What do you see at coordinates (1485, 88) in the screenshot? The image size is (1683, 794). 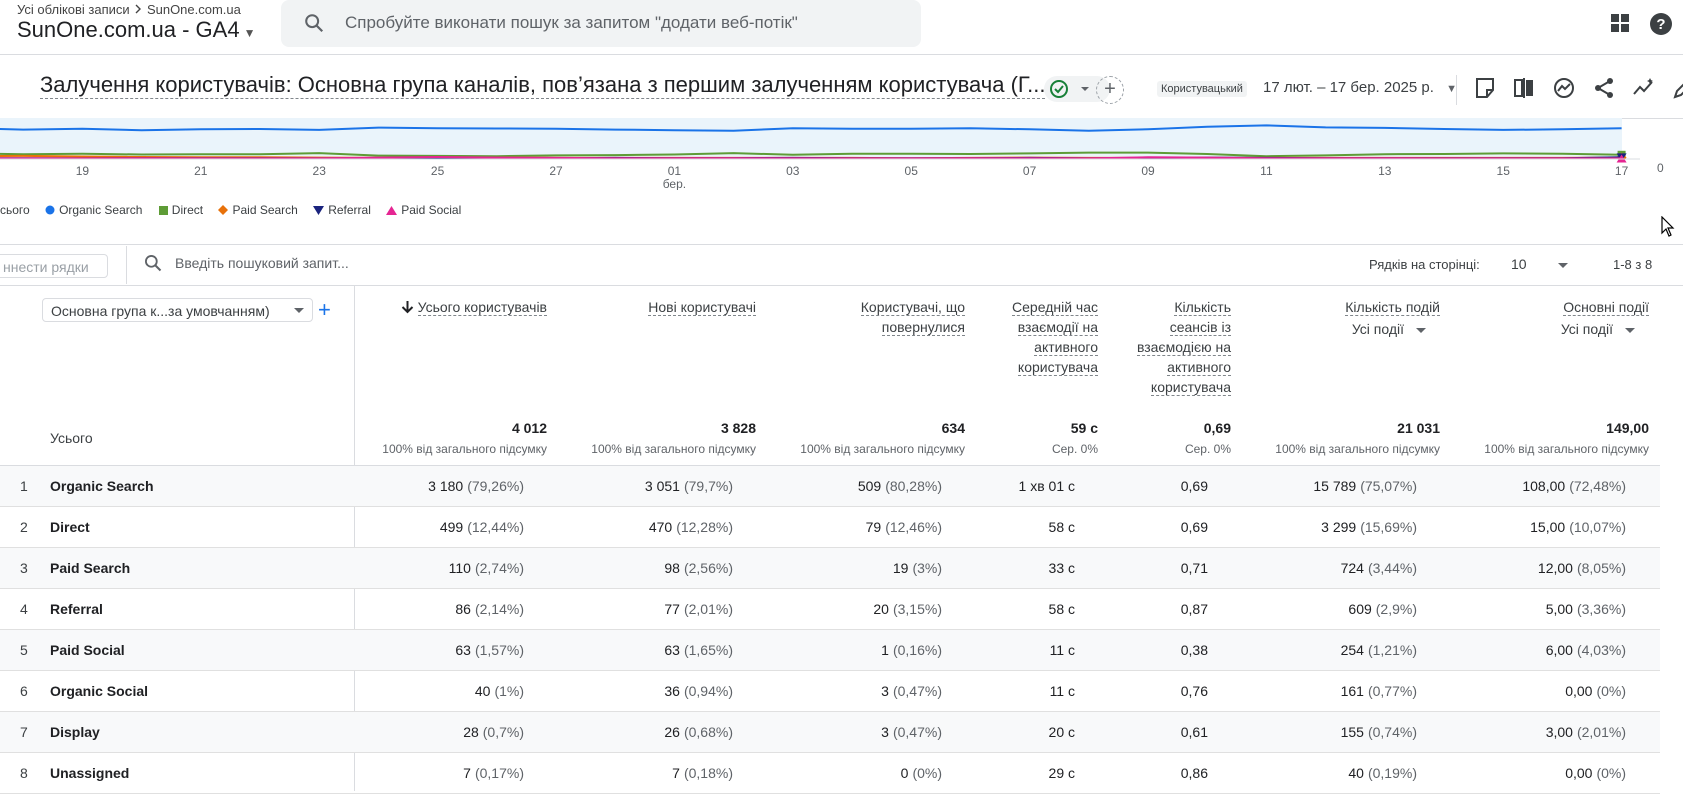 I see `insights-note-icon` at bounding box center [1485, 88].